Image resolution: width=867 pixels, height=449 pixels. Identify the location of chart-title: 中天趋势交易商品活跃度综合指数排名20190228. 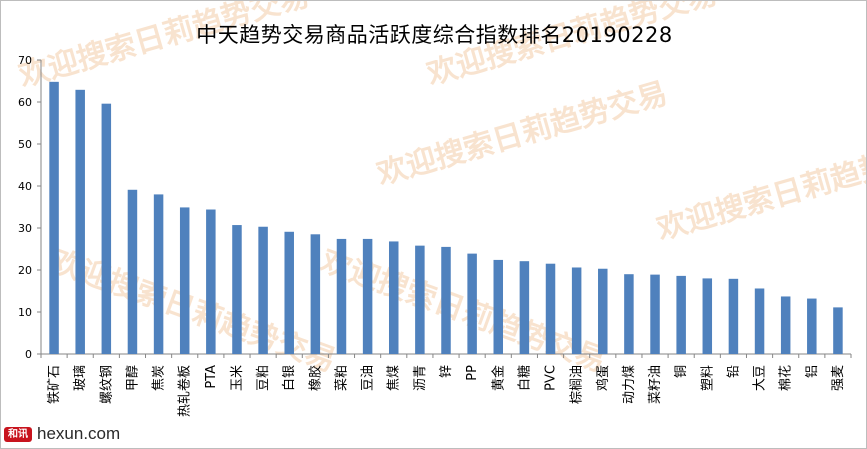
(434, 35).